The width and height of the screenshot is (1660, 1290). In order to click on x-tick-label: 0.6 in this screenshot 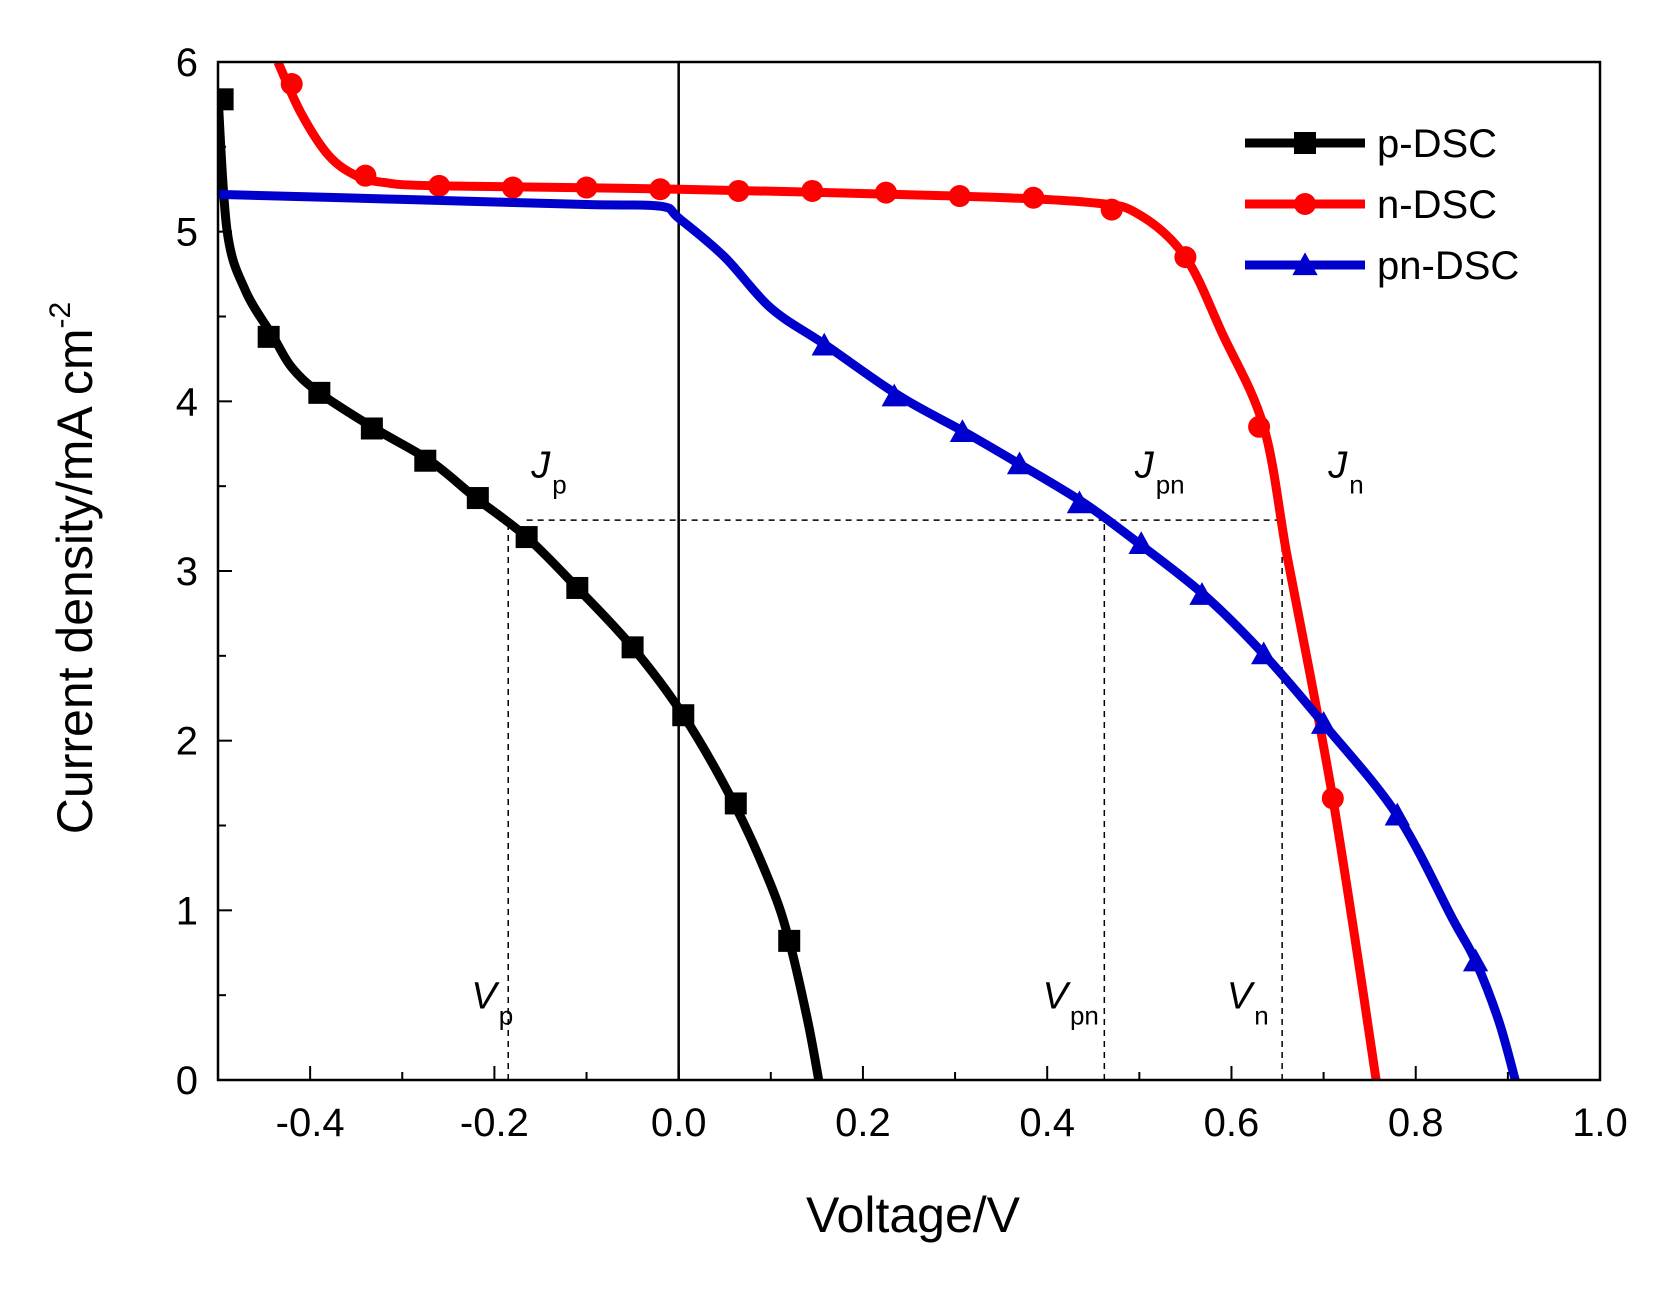, I will do `click(1232, 1123)`.